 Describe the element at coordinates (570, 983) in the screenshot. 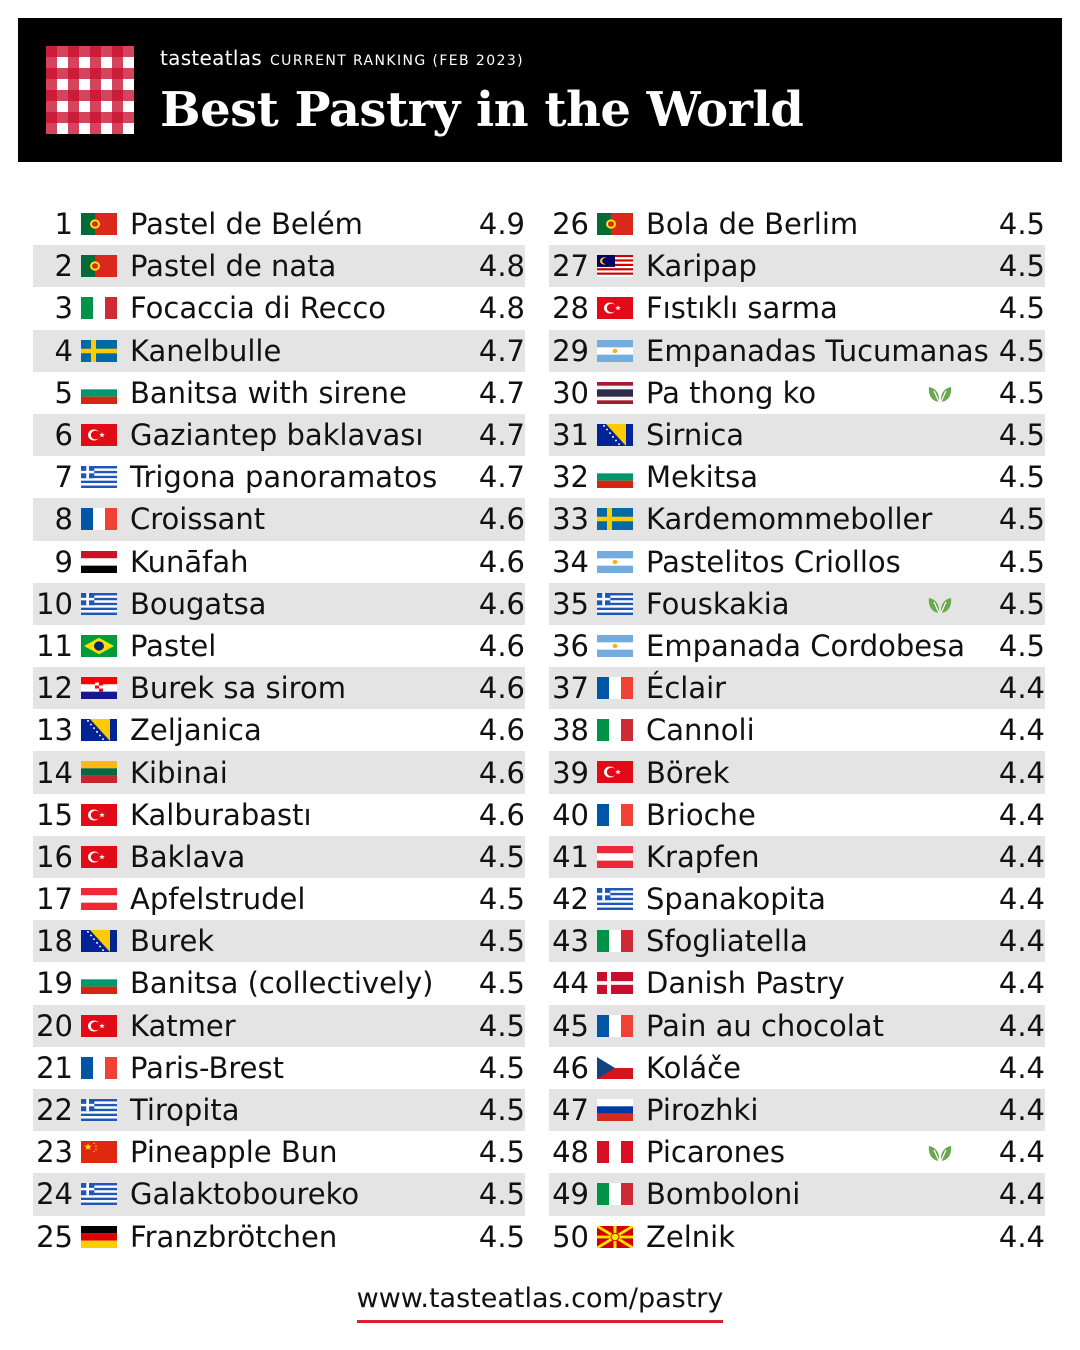

I see `rank-number: 44` at that location.